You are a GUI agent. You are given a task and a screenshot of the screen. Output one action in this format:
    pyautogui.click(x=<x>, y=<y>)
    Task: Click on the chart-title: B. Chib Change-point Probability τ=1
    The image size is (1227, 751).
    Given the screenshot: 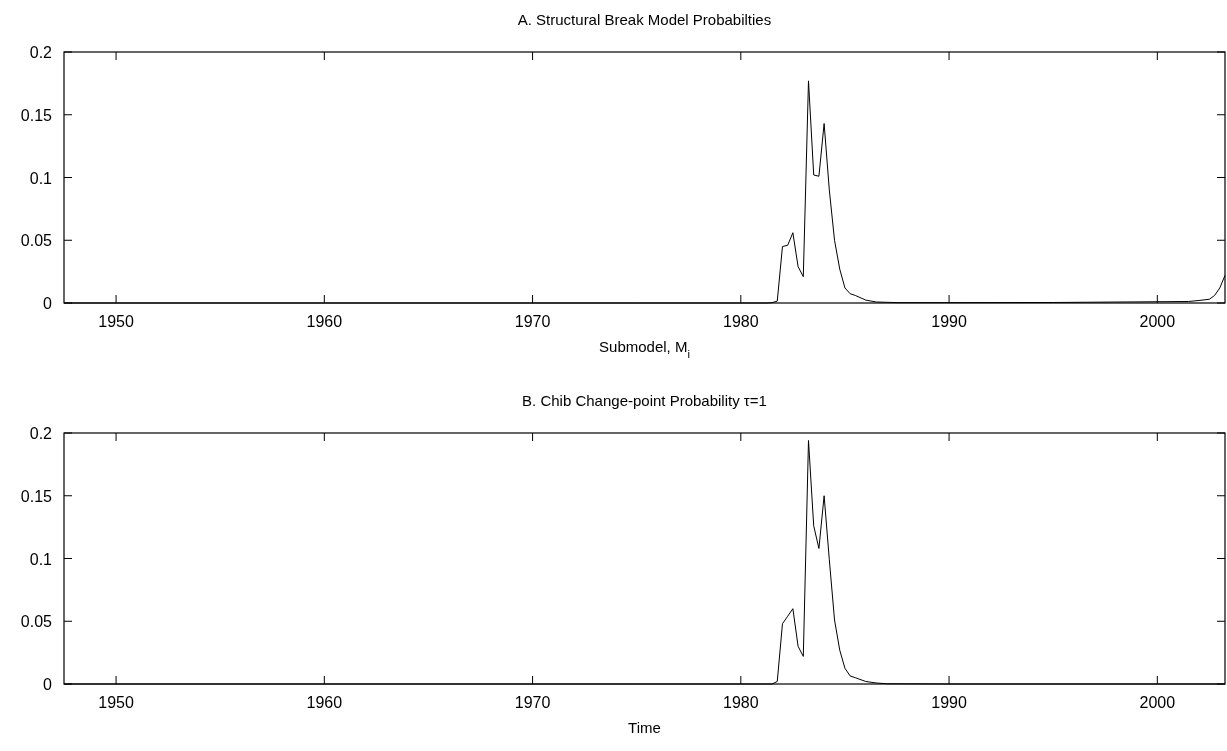 What is the action you would take?
    pyautogui.click(x=644, y=400)
    